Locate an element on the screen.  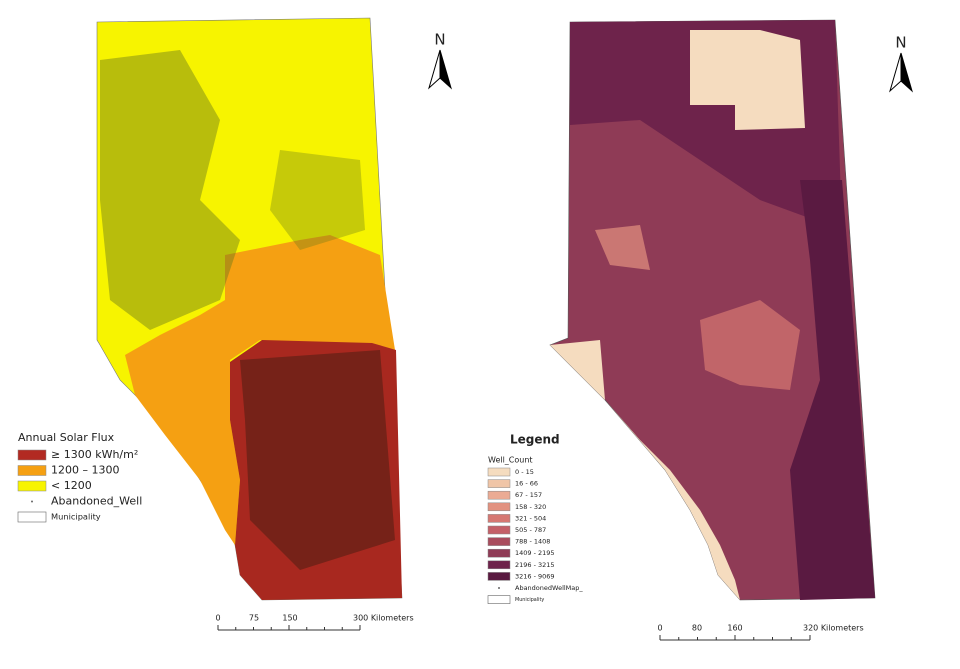
region-dark is located at coordinates (832, 390).